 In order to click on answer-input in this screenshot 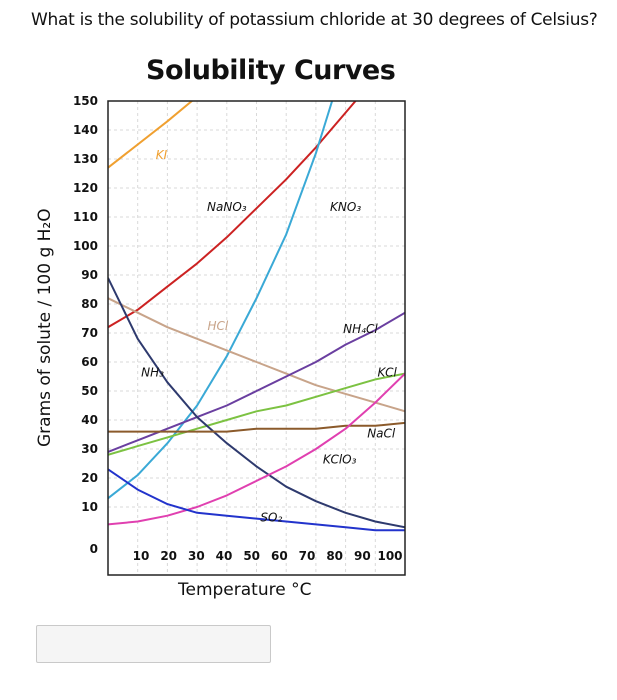, I will do `click(153, 644)`.